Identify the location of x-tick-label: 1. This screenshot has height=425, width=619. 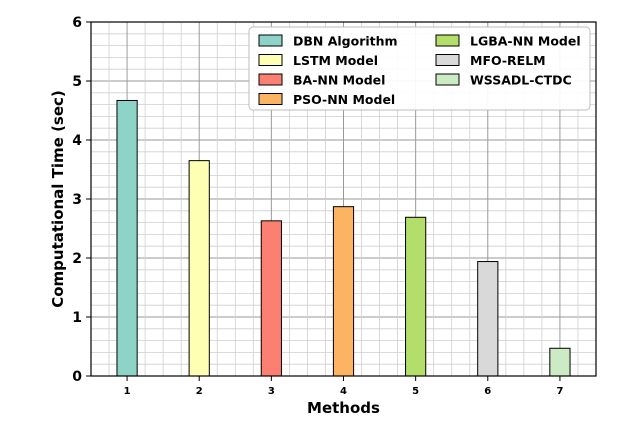
(127, 391).